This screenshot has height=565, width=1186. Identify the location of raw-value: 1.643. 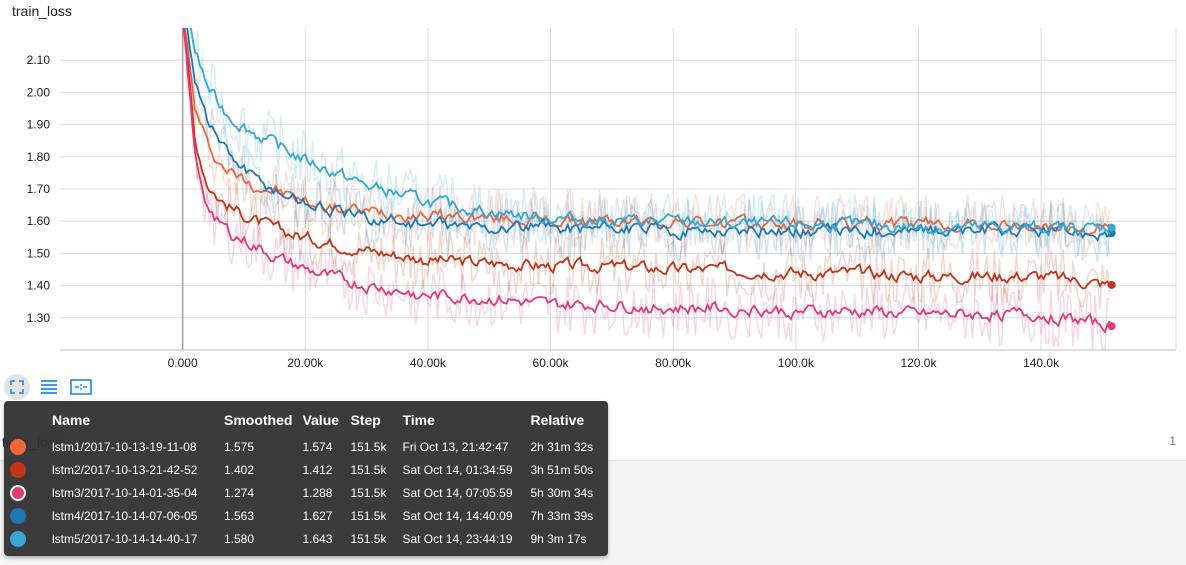
(317, 538).